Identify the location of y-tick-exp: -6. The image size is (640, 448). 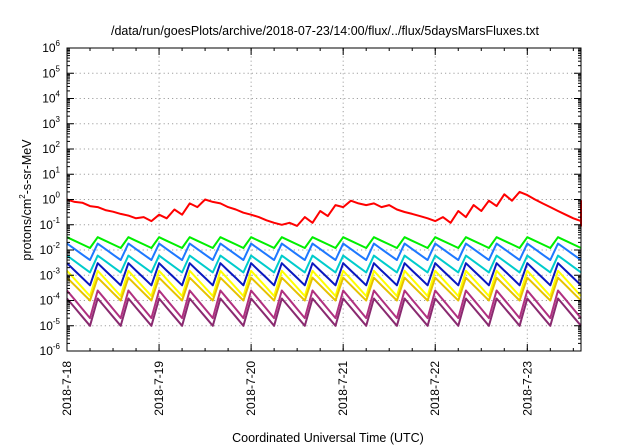
(57, 346).